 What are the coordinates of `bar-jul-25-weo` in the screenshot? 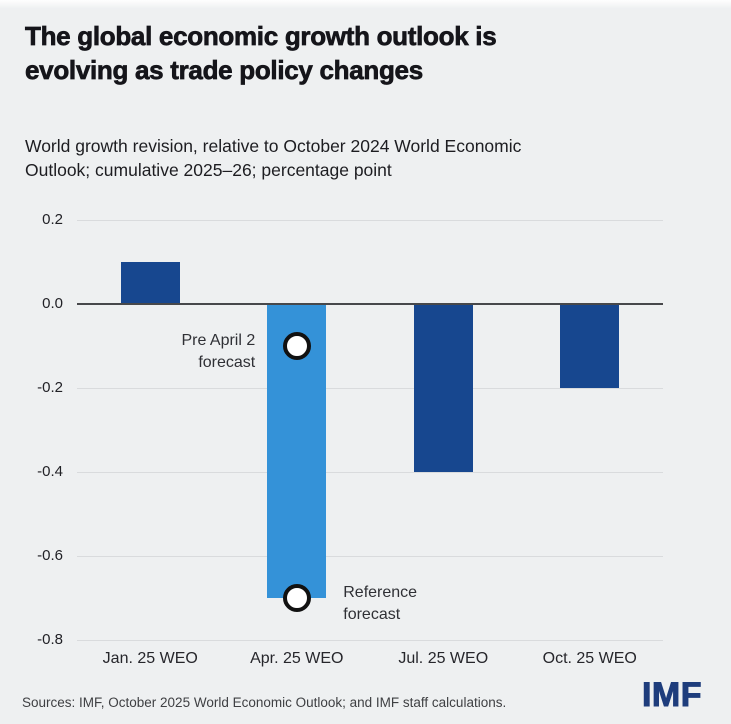 It's located at (443, 388).